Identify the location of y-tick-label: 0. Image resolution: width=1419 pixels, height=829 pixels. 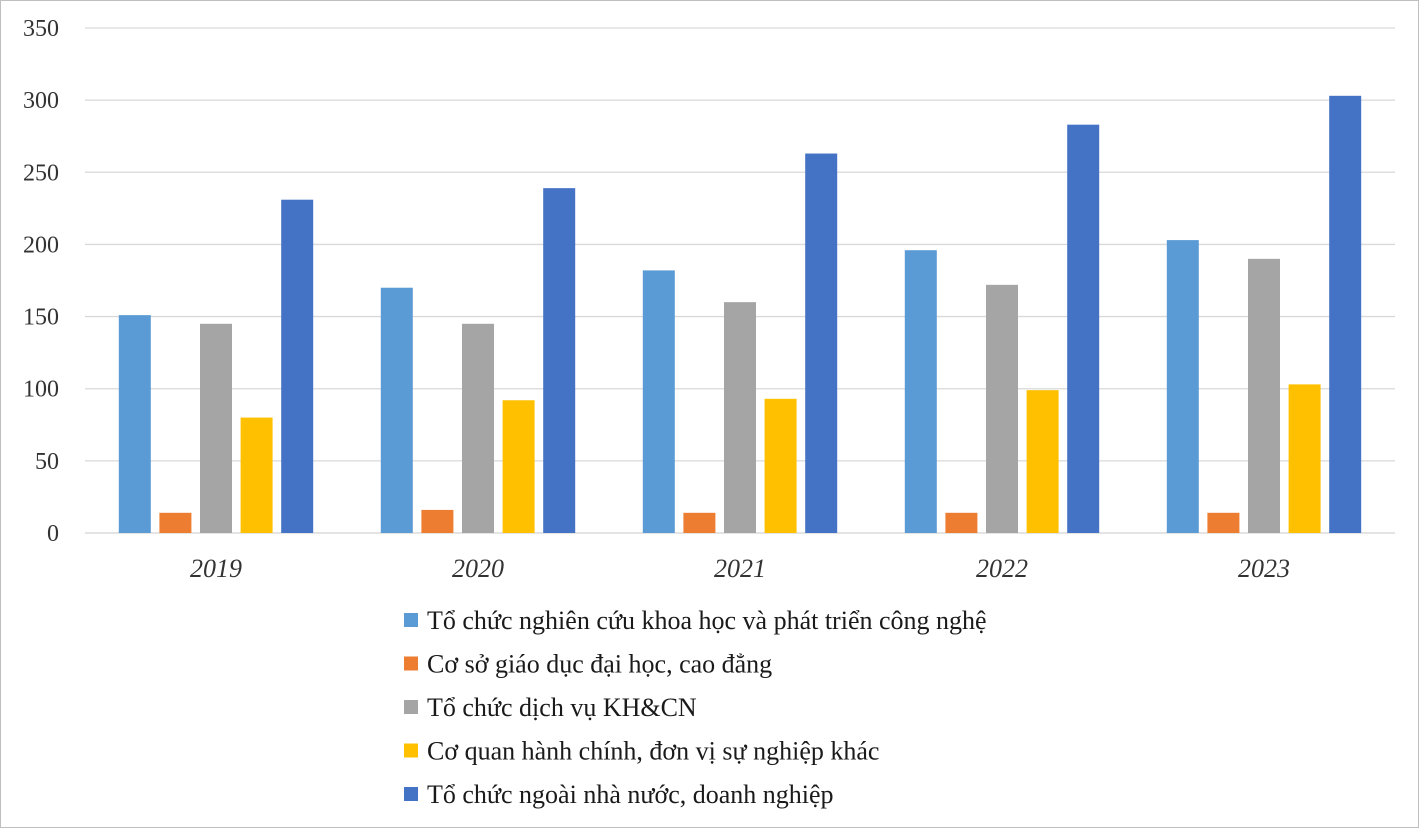
(53, 534).